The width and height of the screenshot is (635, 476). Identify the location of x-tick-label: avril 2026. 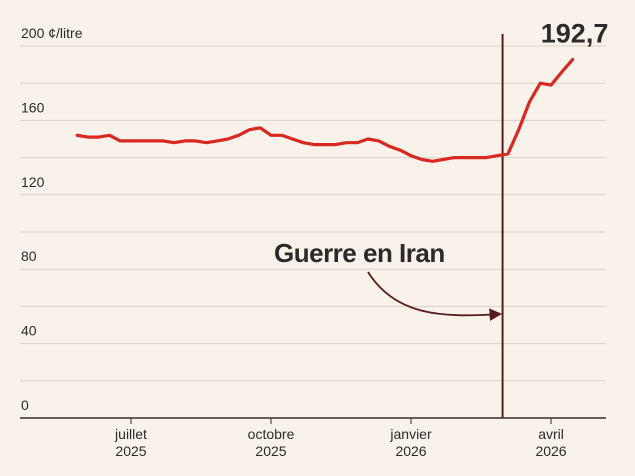
(550, 442).